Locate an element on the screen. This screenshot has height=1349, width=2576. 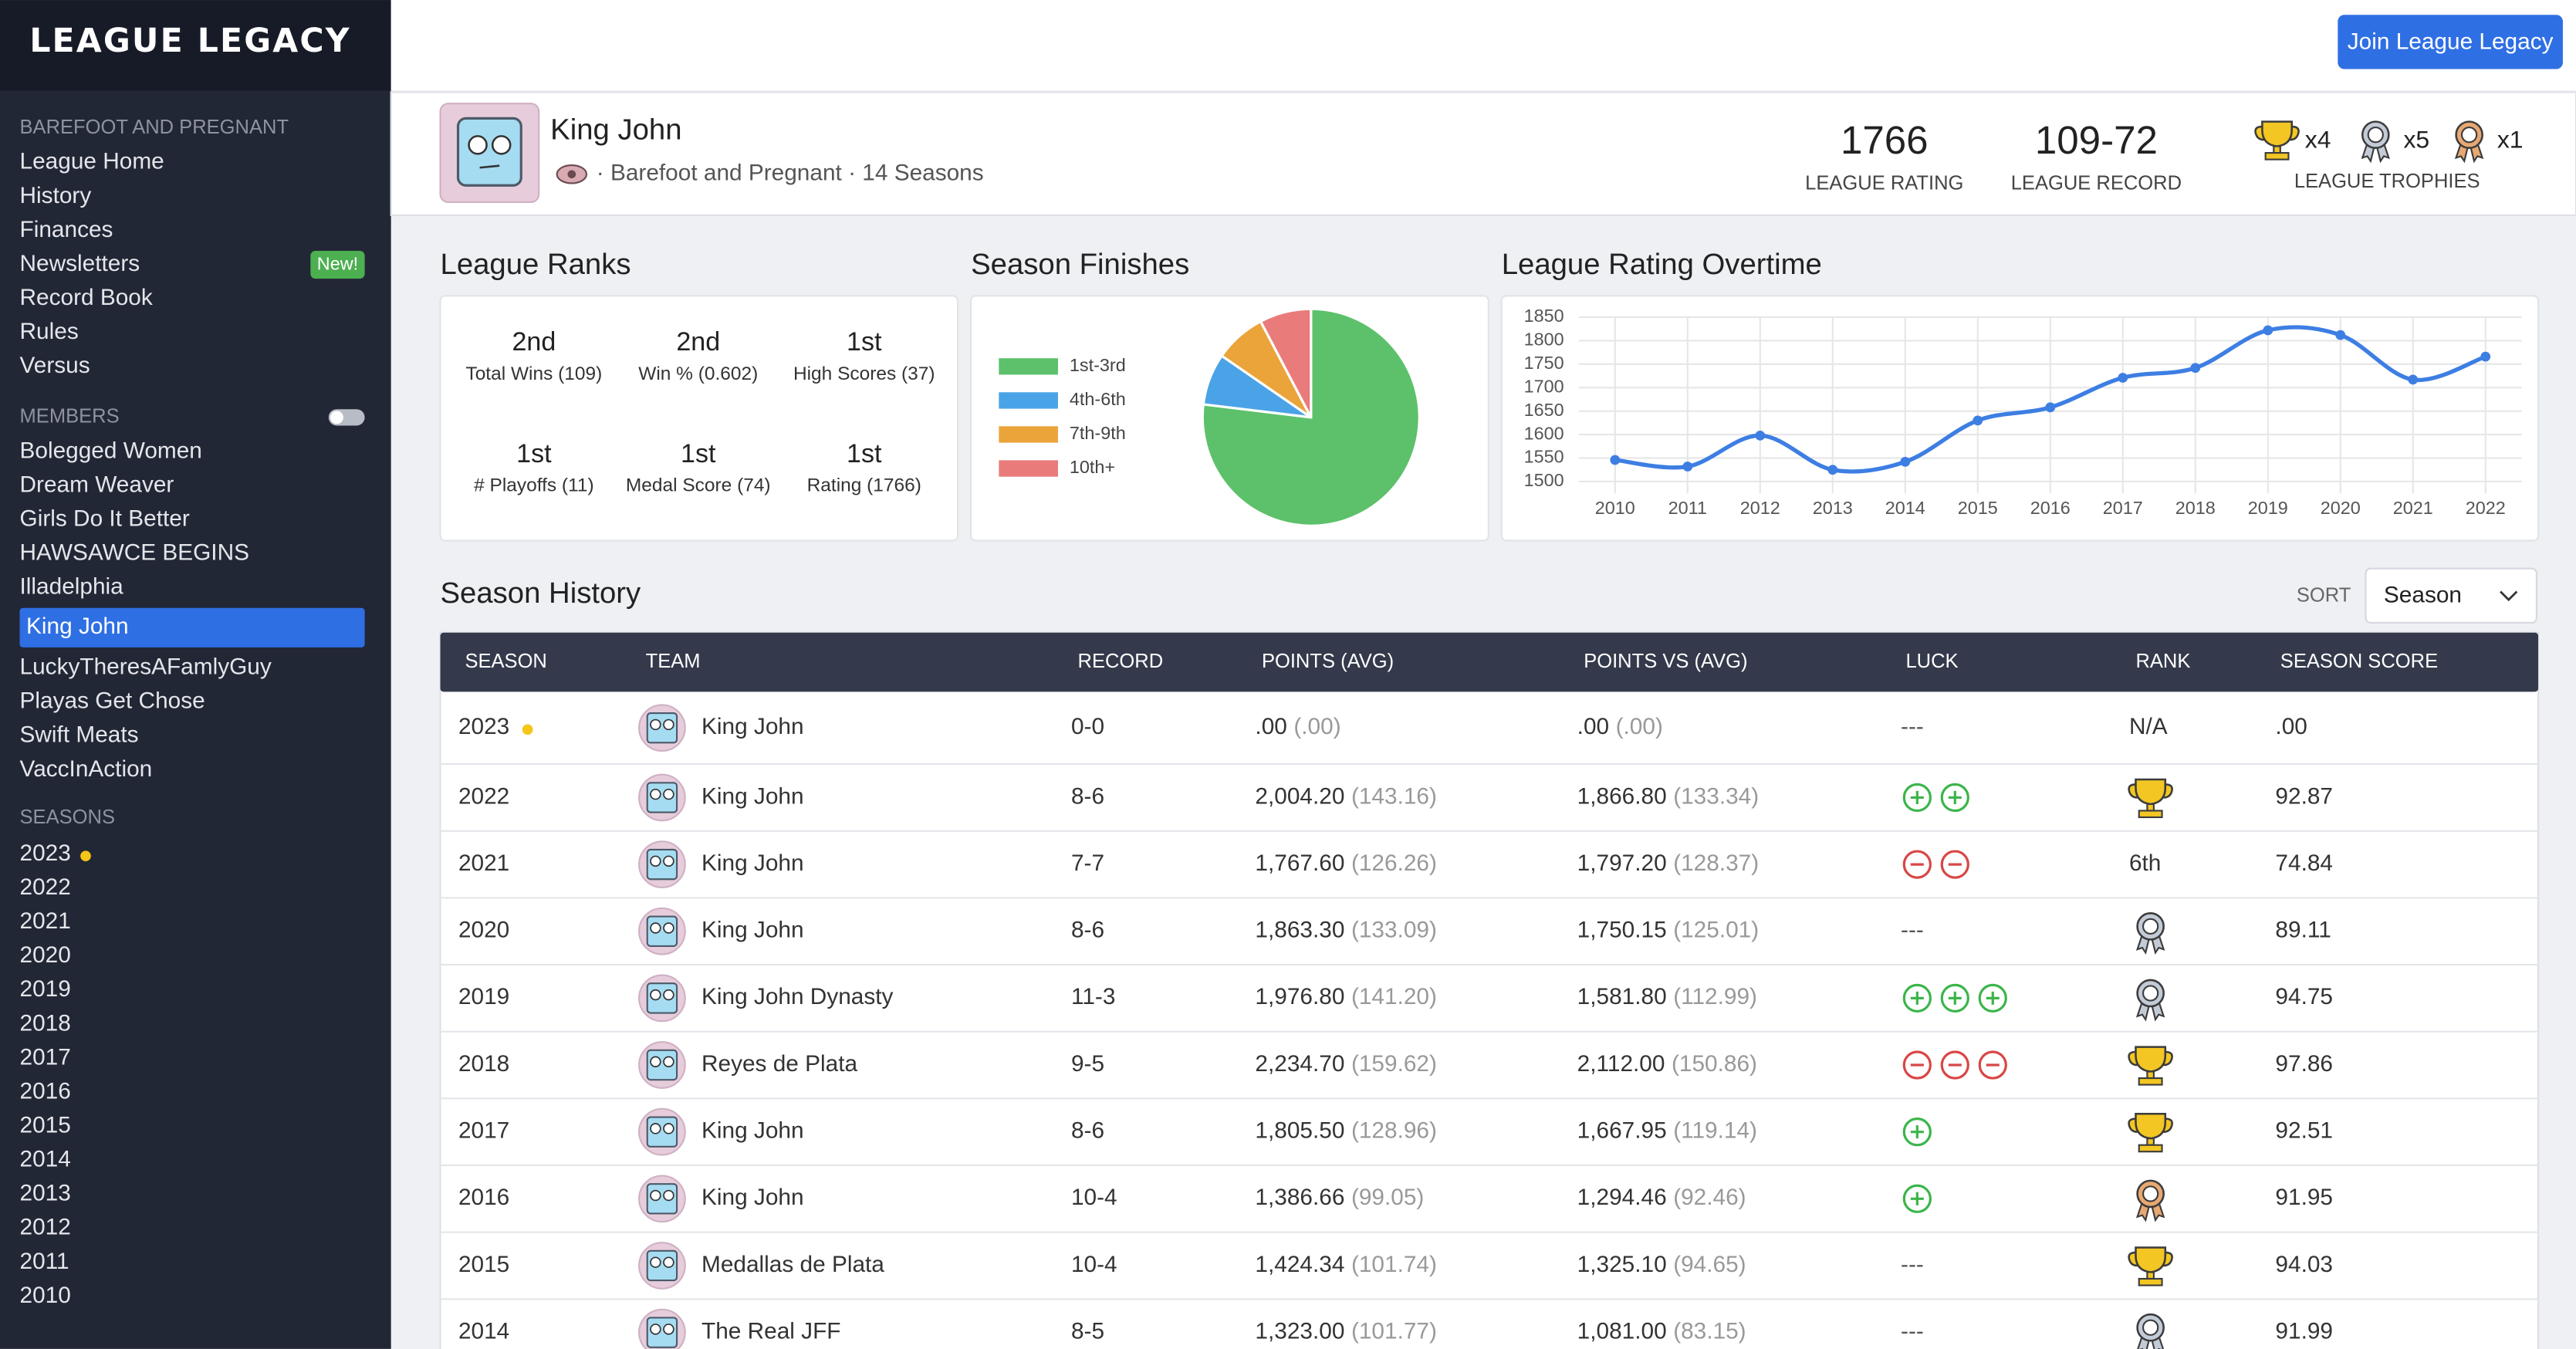
nav-link: Record Book is located at coordinates (86, 297).